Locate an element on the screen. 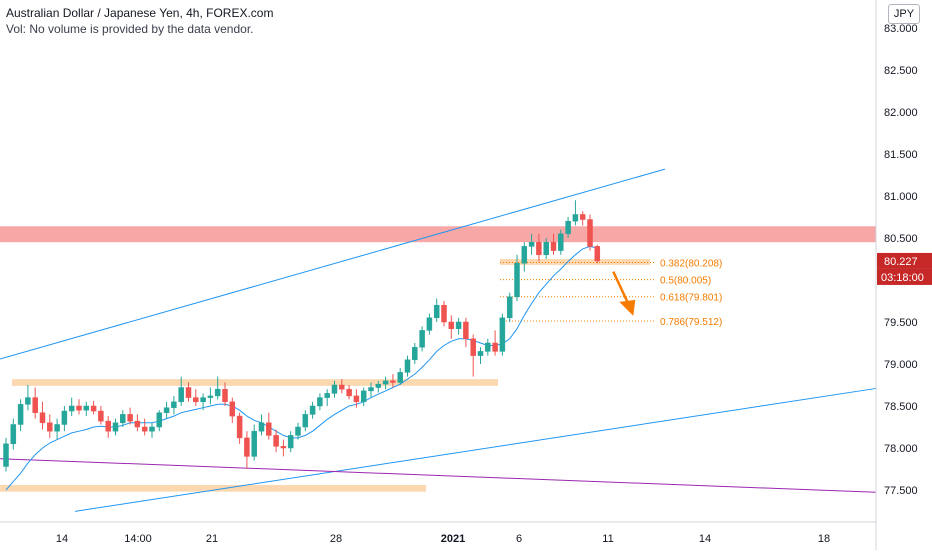  price-tick-label: 79.500 is located at coordinates (901, 323).